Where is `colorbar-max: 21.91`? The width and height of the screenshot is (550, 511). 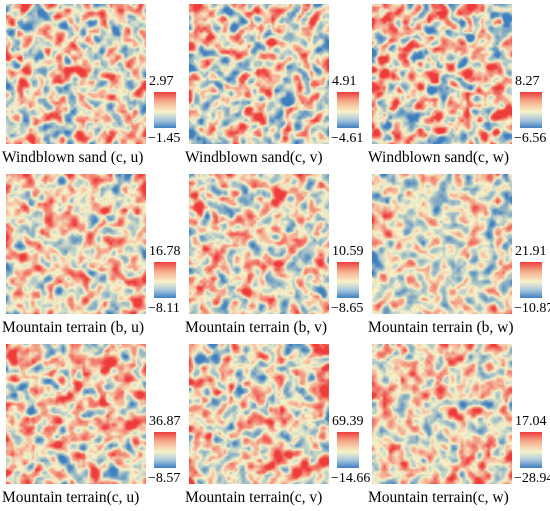 colorbar-max: 21.91 is located at coordinates (531, 251).